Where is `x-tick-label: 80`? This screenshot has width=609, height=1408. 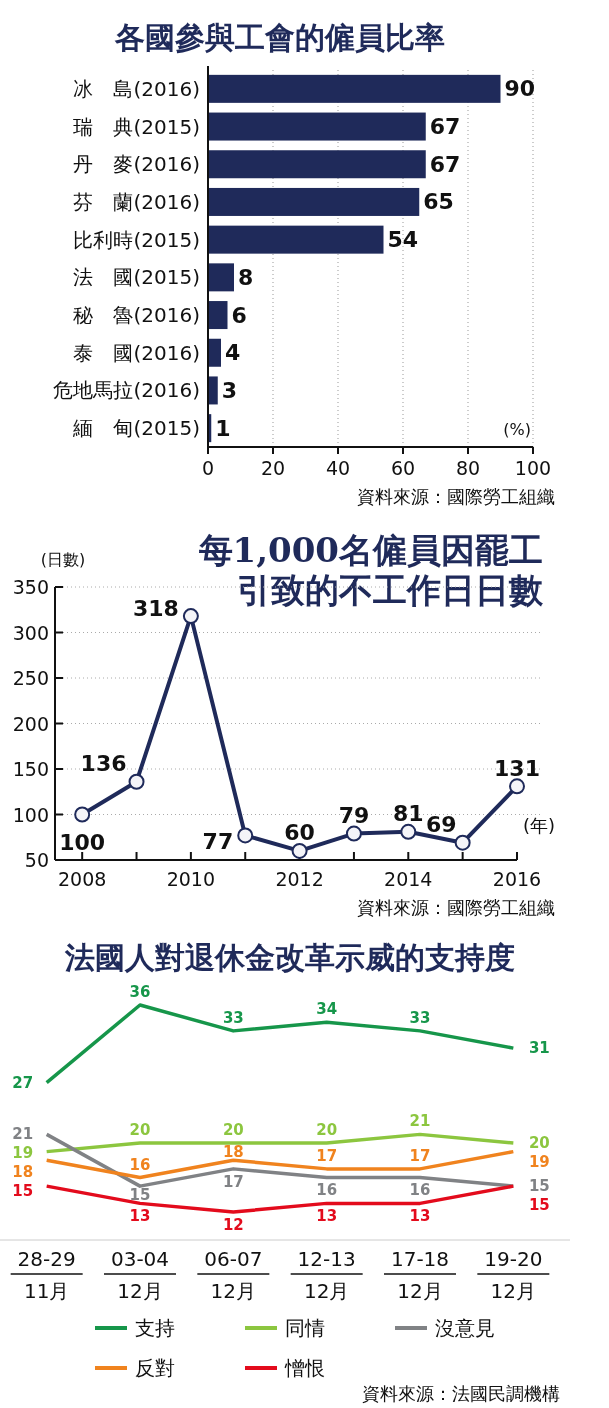 x-tick-label: 80 is located at coordinates (468, 468).